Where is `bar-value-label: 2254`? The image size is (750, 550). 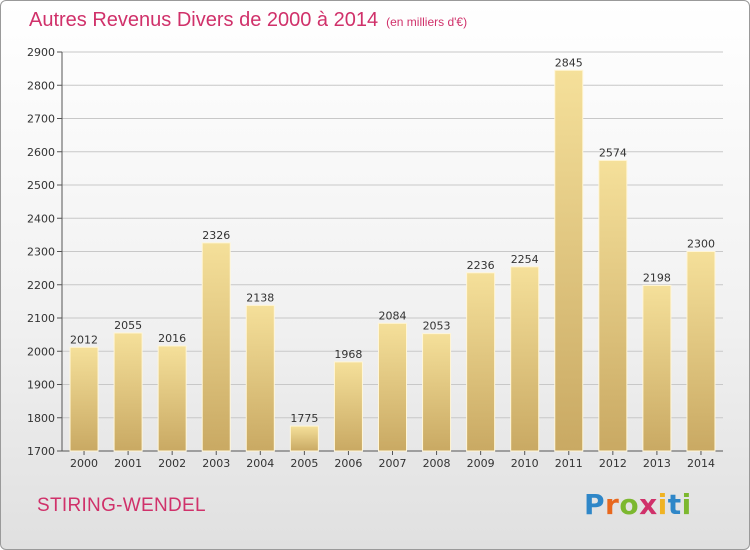
bar-value-label: 2254 is located at coordinates (525, 259).